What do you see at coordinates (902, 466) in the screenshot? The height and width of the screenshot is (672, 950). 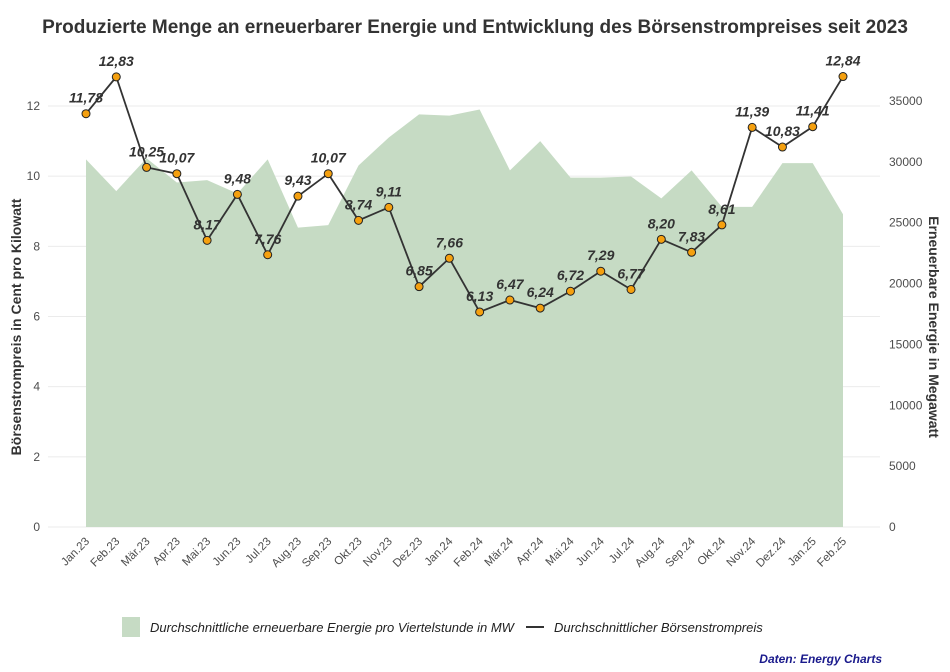 I see `right-tick-label: 5000` at bounding box center [902, 466].